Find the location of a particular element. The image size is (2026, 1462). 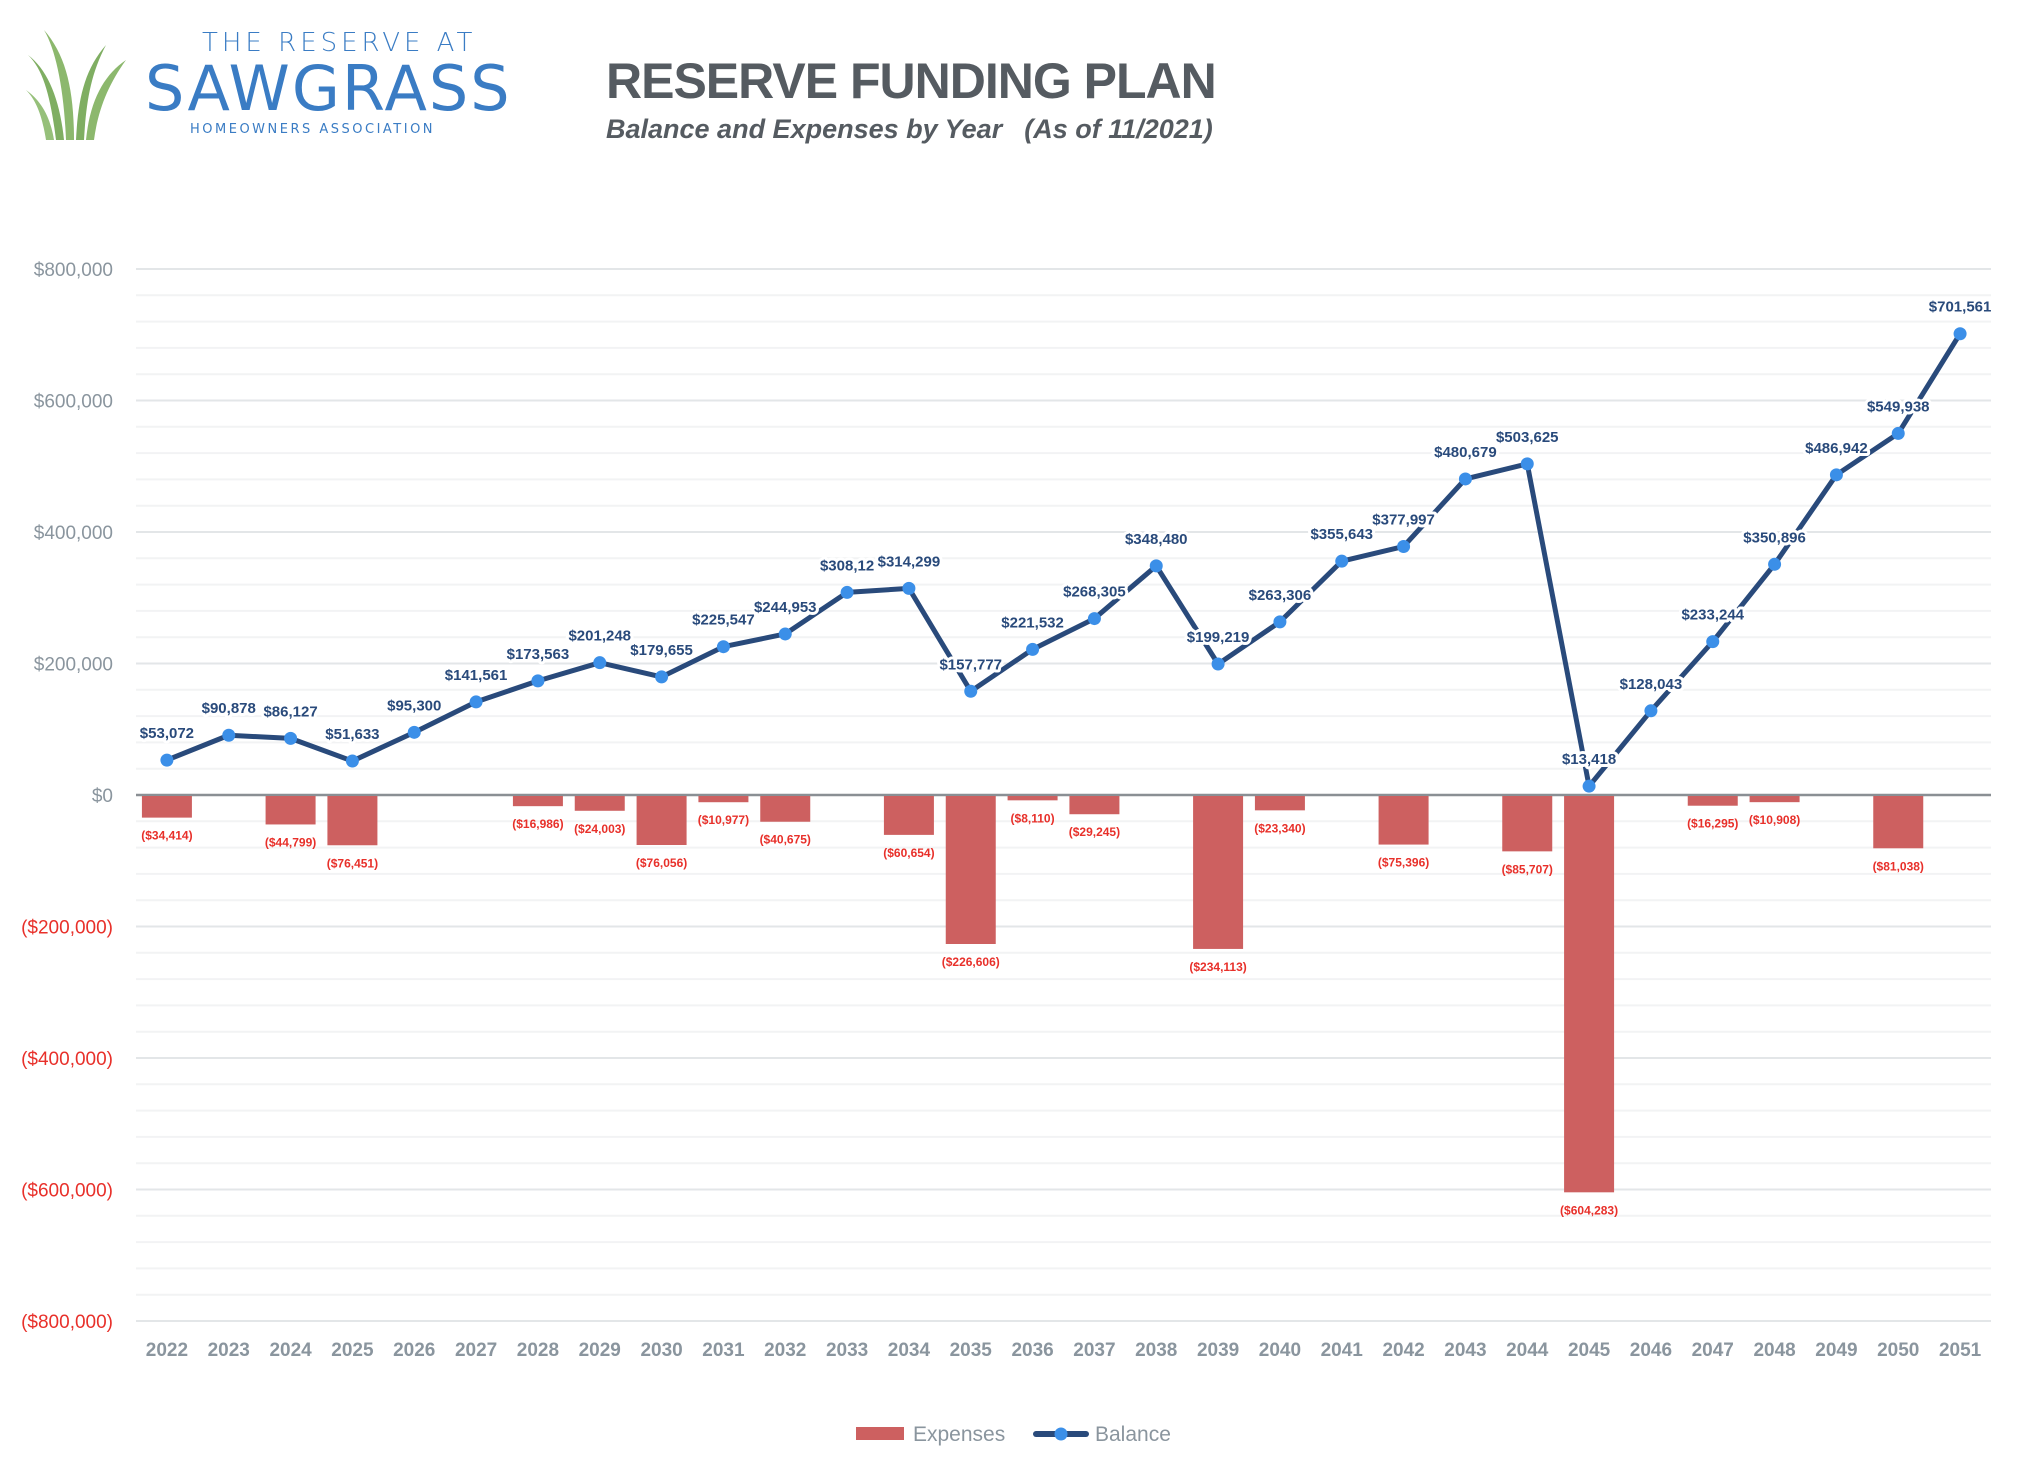

balance-data-label: $225,547 is located at coordinates (723, 620).